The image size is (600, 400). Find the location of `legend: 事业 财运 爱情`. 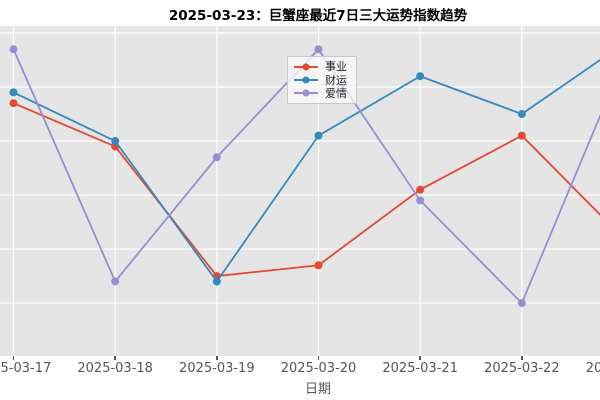

legend: 事业 财运 爱情 is located at coordinates (322, 80).